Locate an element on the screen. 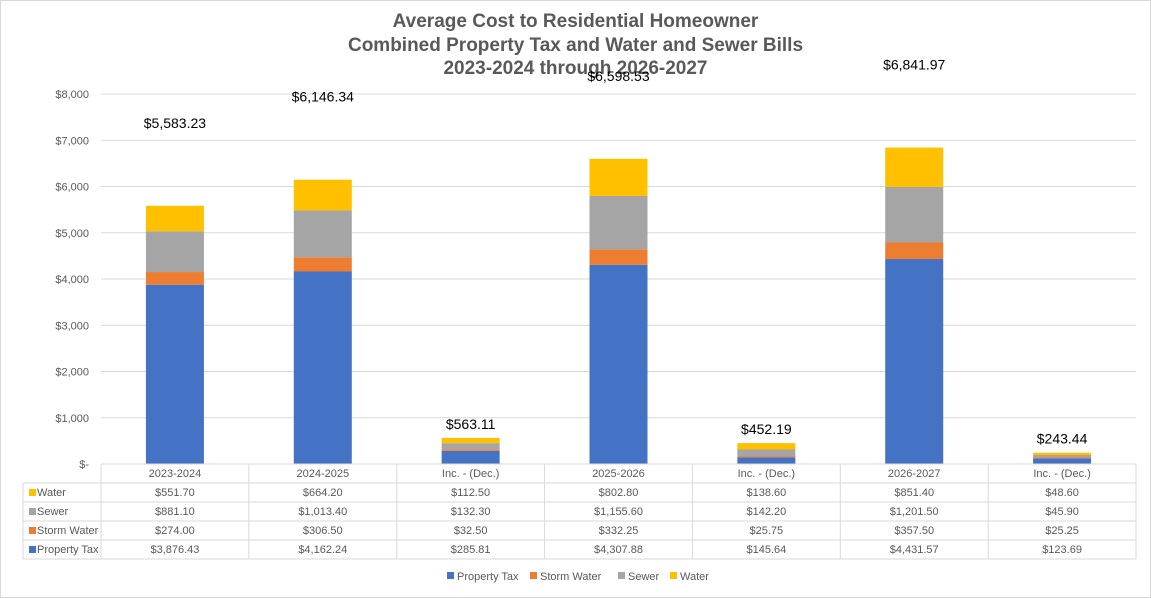 The width and height of the screenshot is (1151, 598). table-cell: $4,162.24 is located at coordinates (322, 550).